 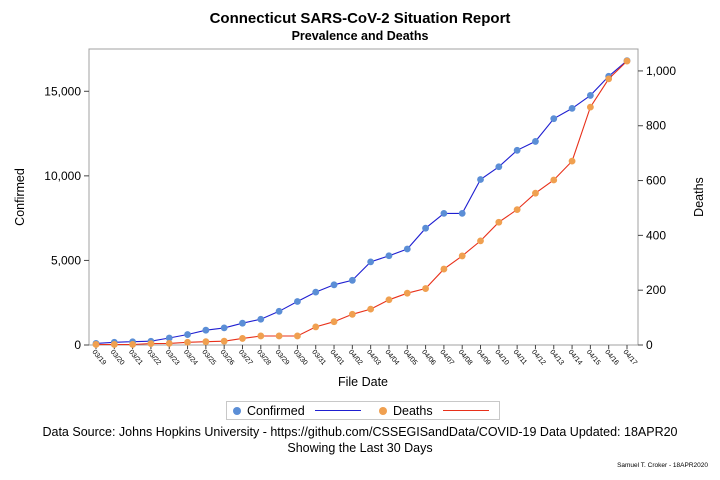 I want to click on x-axis-label: File Date, so click(x=363, y=382).